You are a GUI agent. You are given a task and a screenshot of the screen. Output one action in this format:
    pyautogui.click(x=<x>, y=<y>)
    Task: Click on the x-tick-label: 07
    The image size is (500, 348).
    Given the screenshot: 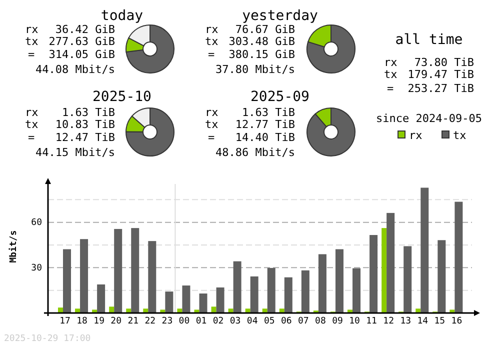 What is the action you would take?
    pyautogui.click(x=303, y=321)
    